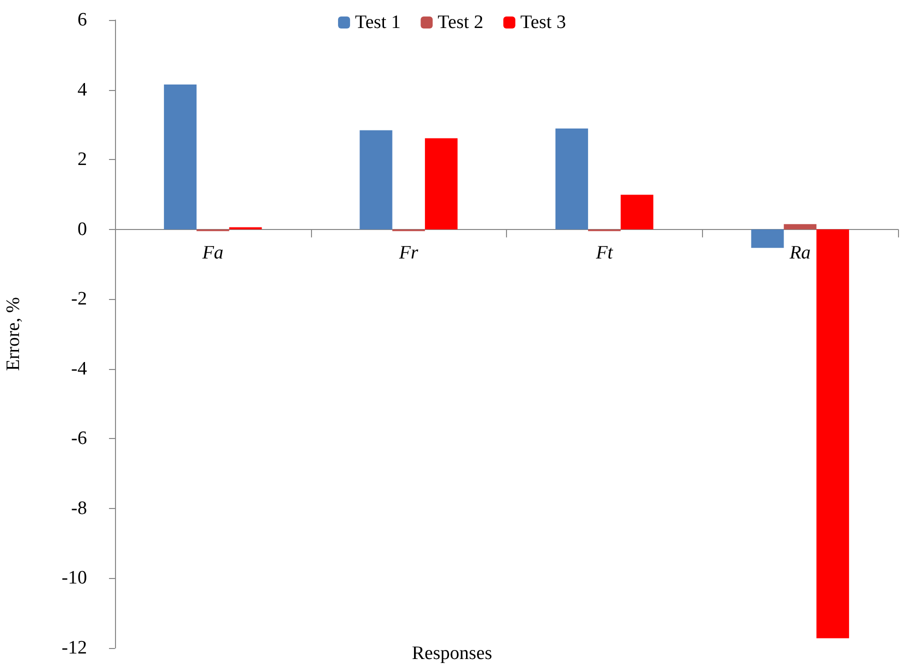 The width and height of the screenshot is (904, 665). I want to click on x-tick-label: Ra, so click(799, 253).